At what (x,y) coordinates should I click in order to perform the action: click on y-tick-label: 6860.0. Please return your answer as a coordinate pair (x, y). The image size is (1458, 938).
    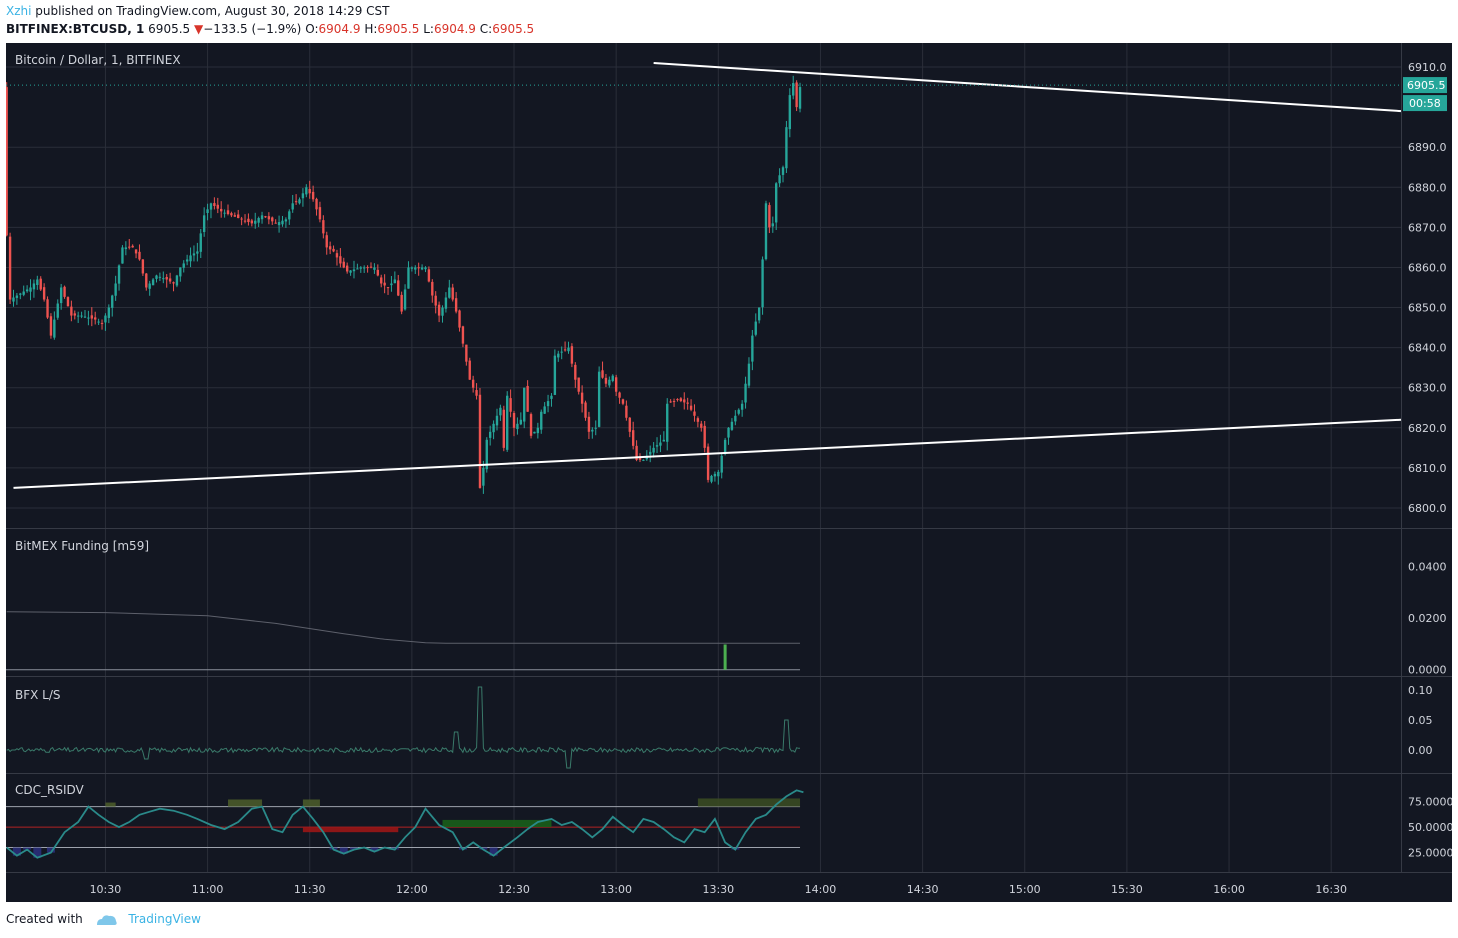
    Looking at the image, I should click on (1427, 267).